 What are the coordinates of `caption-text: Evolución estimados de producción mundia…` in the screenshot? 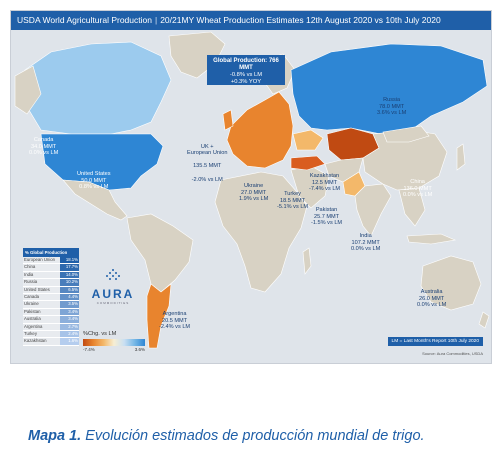 It's located at (255, 436).